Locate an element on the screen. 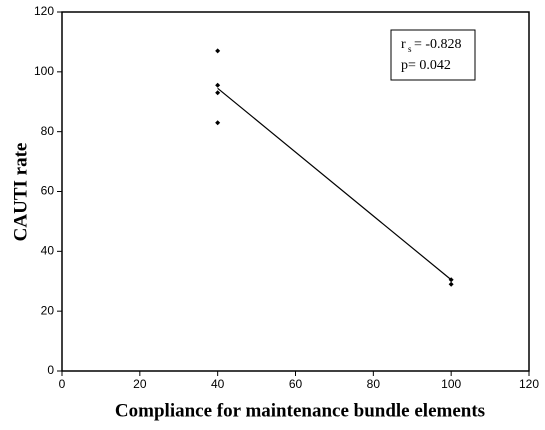 The height and width of the screenshot is (430, 545). y-tick-label: 60 is located at coordinates (48, 191).